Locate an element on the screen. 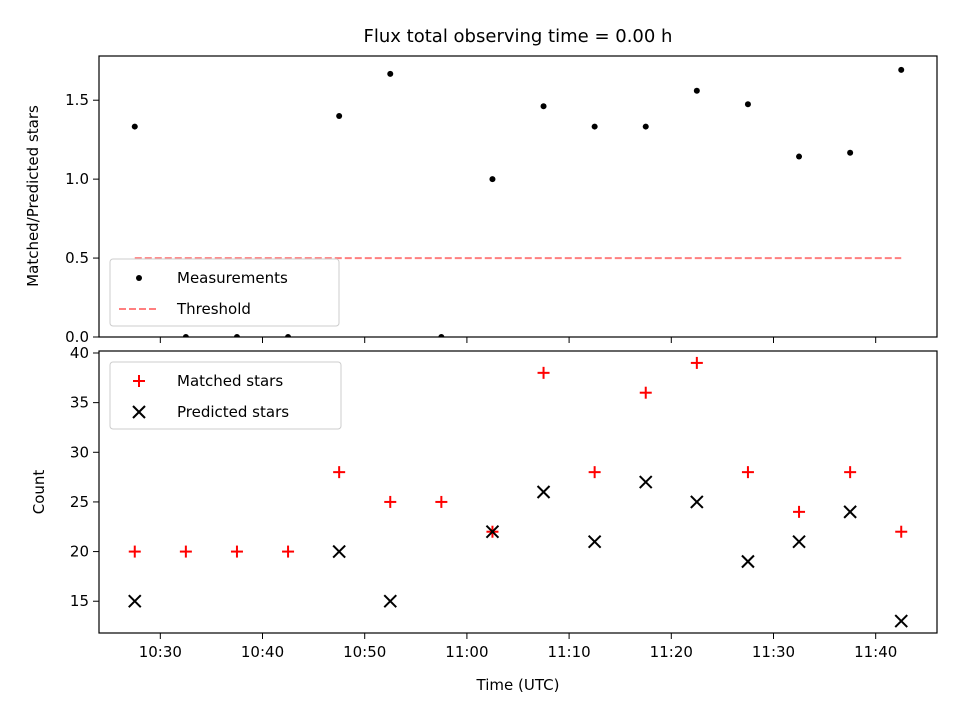 Image resolution: width=960 pixels, height=724 pixels. bottom-y-tick-label: 15 is located at coordinates (79, 601).